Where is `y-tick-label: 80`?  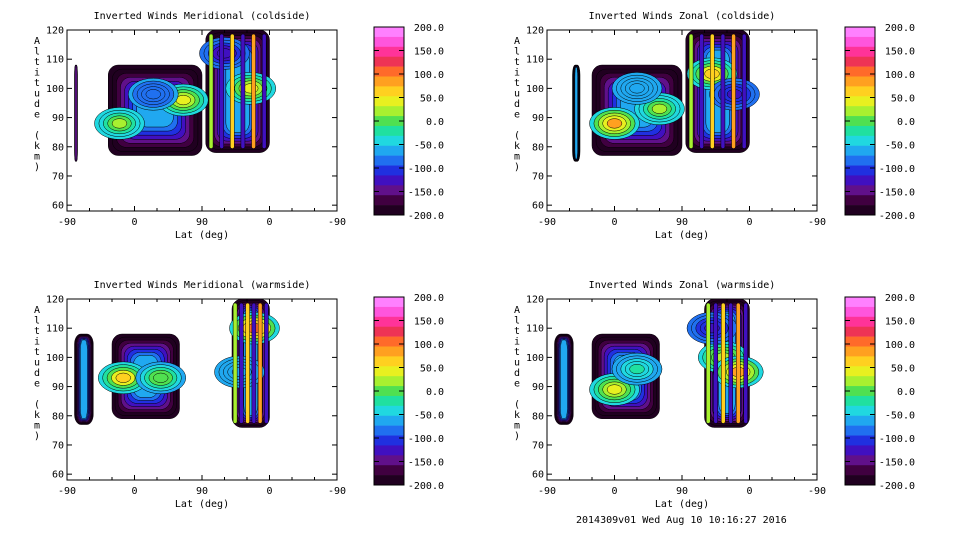 y-tick-label: 80 is located at coordinates (58, 416).